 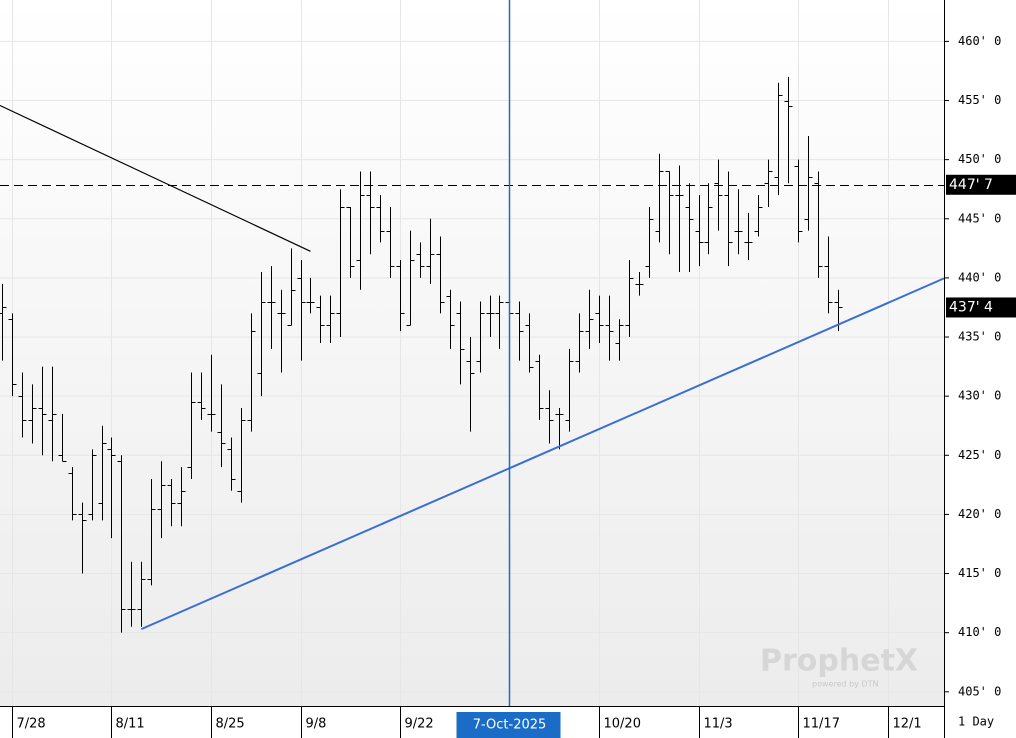 I want to click on x-tick-label: 11/17, so click(x=821, y=724).